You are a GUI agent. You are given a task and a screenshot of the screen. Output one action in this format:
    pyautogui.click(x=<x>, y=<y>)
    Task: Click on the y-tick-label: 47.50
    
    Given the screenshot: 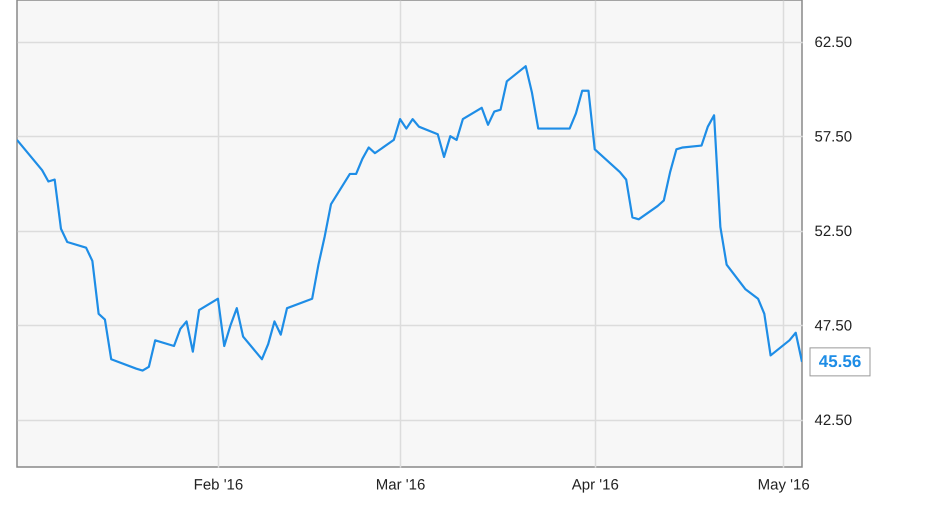 What is the action you would take?
    pyautogui.click(x=833, y=326)
    